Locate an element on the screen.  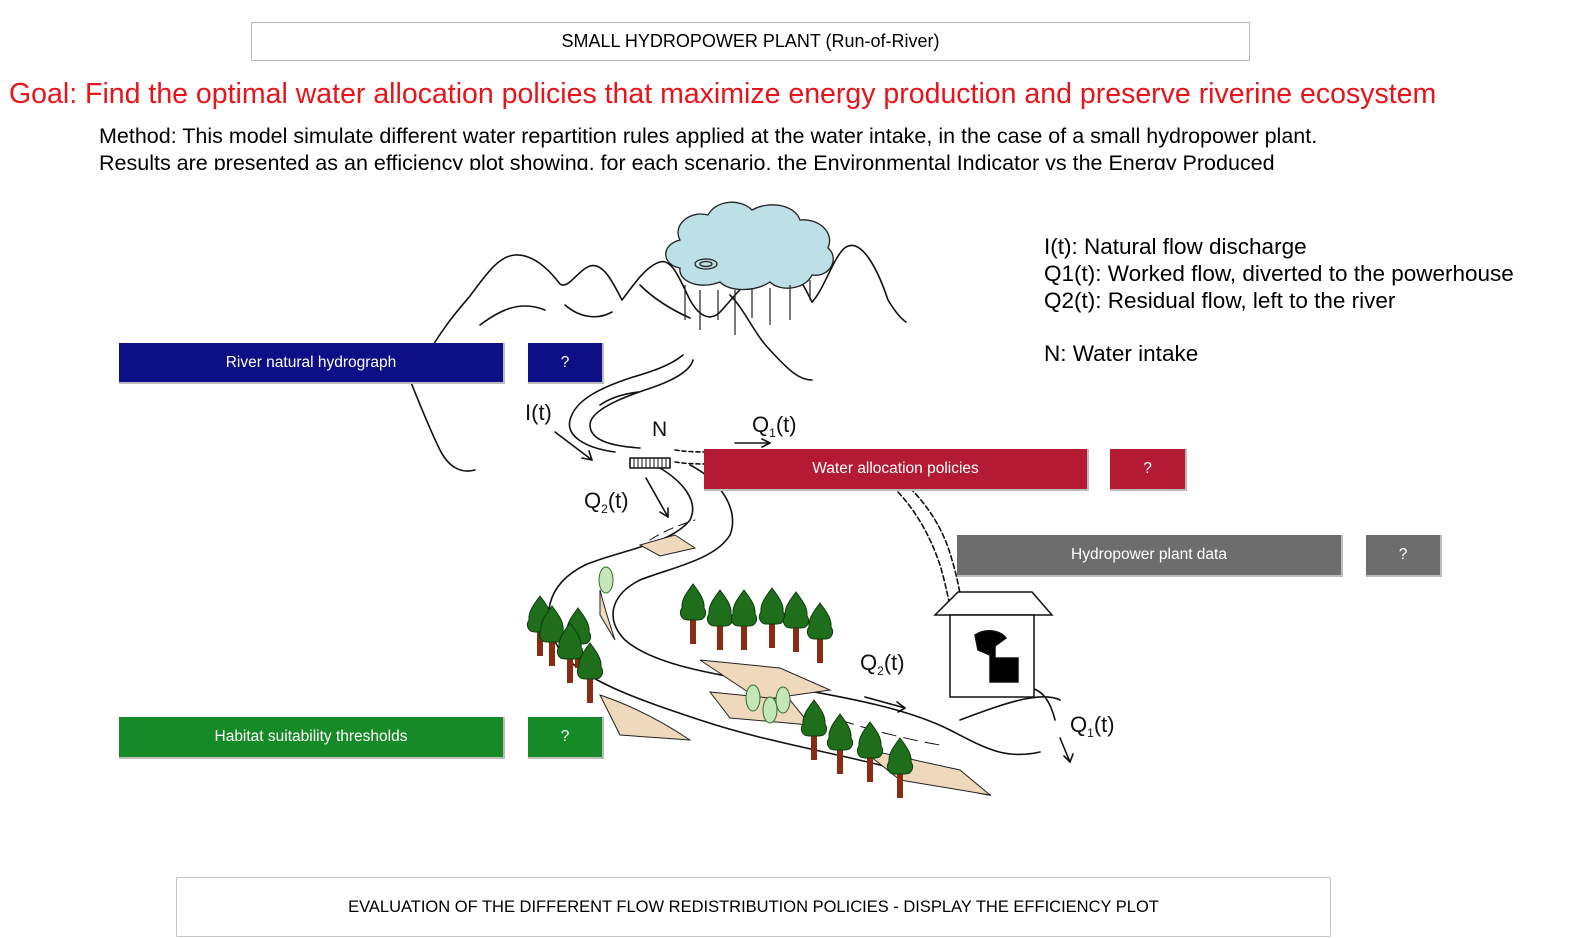
label-inflow: I(t) is located at coordinates (538, 412).